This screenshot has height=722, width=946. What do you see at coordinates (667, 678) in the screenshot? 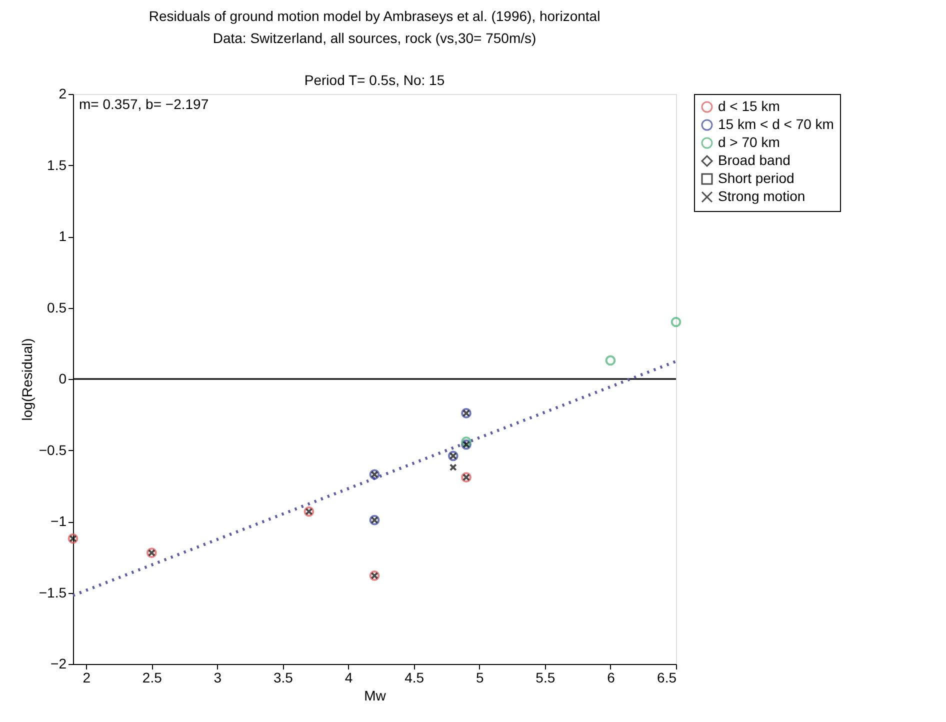
I see `x-tick-label: 6.5` at bounding box center [667, 678].